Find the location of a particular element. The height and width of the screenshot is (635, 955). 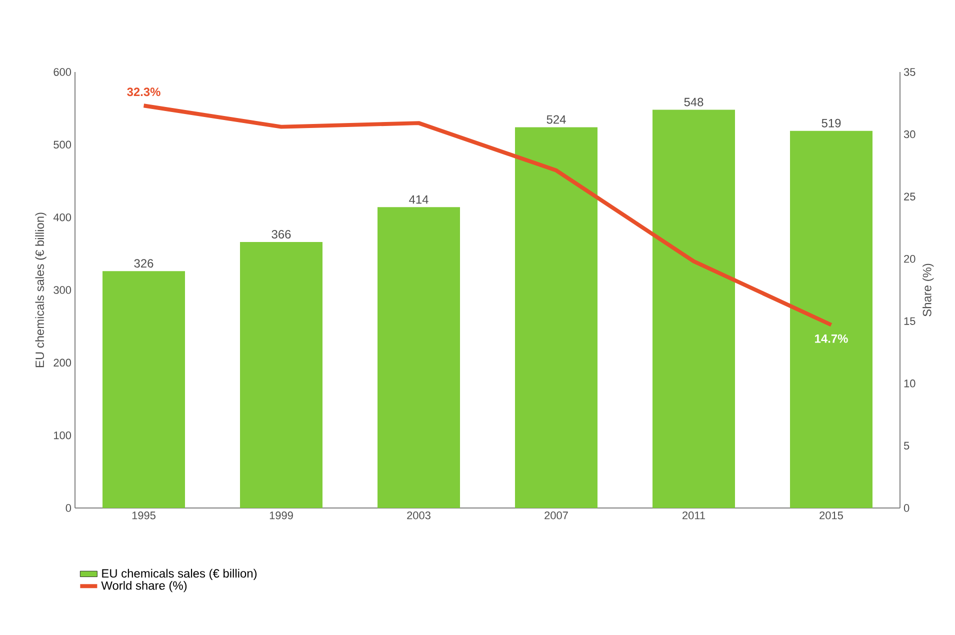

data-label: 519 is located at coordinates (831, 123).